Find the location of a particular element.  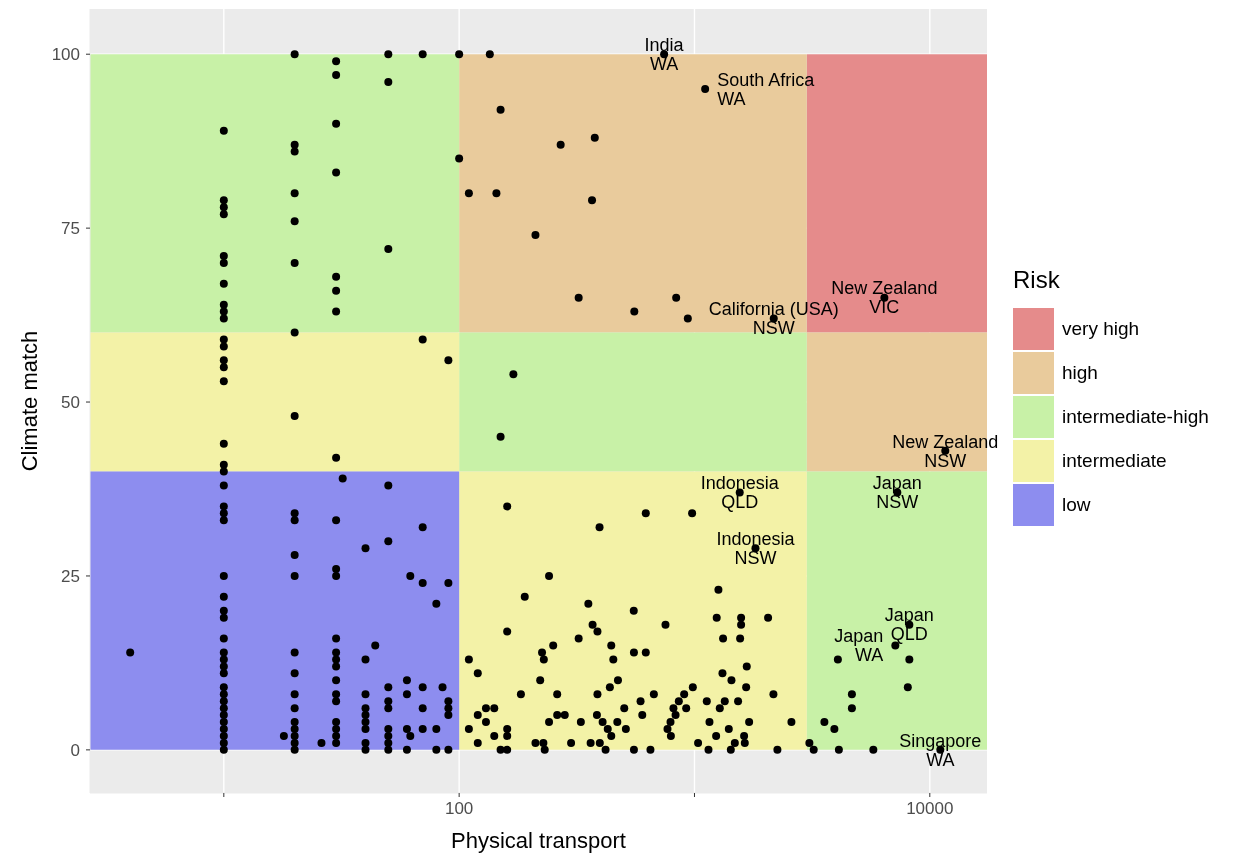

annotation: Japan QLD is located at coordinates (909, 625).